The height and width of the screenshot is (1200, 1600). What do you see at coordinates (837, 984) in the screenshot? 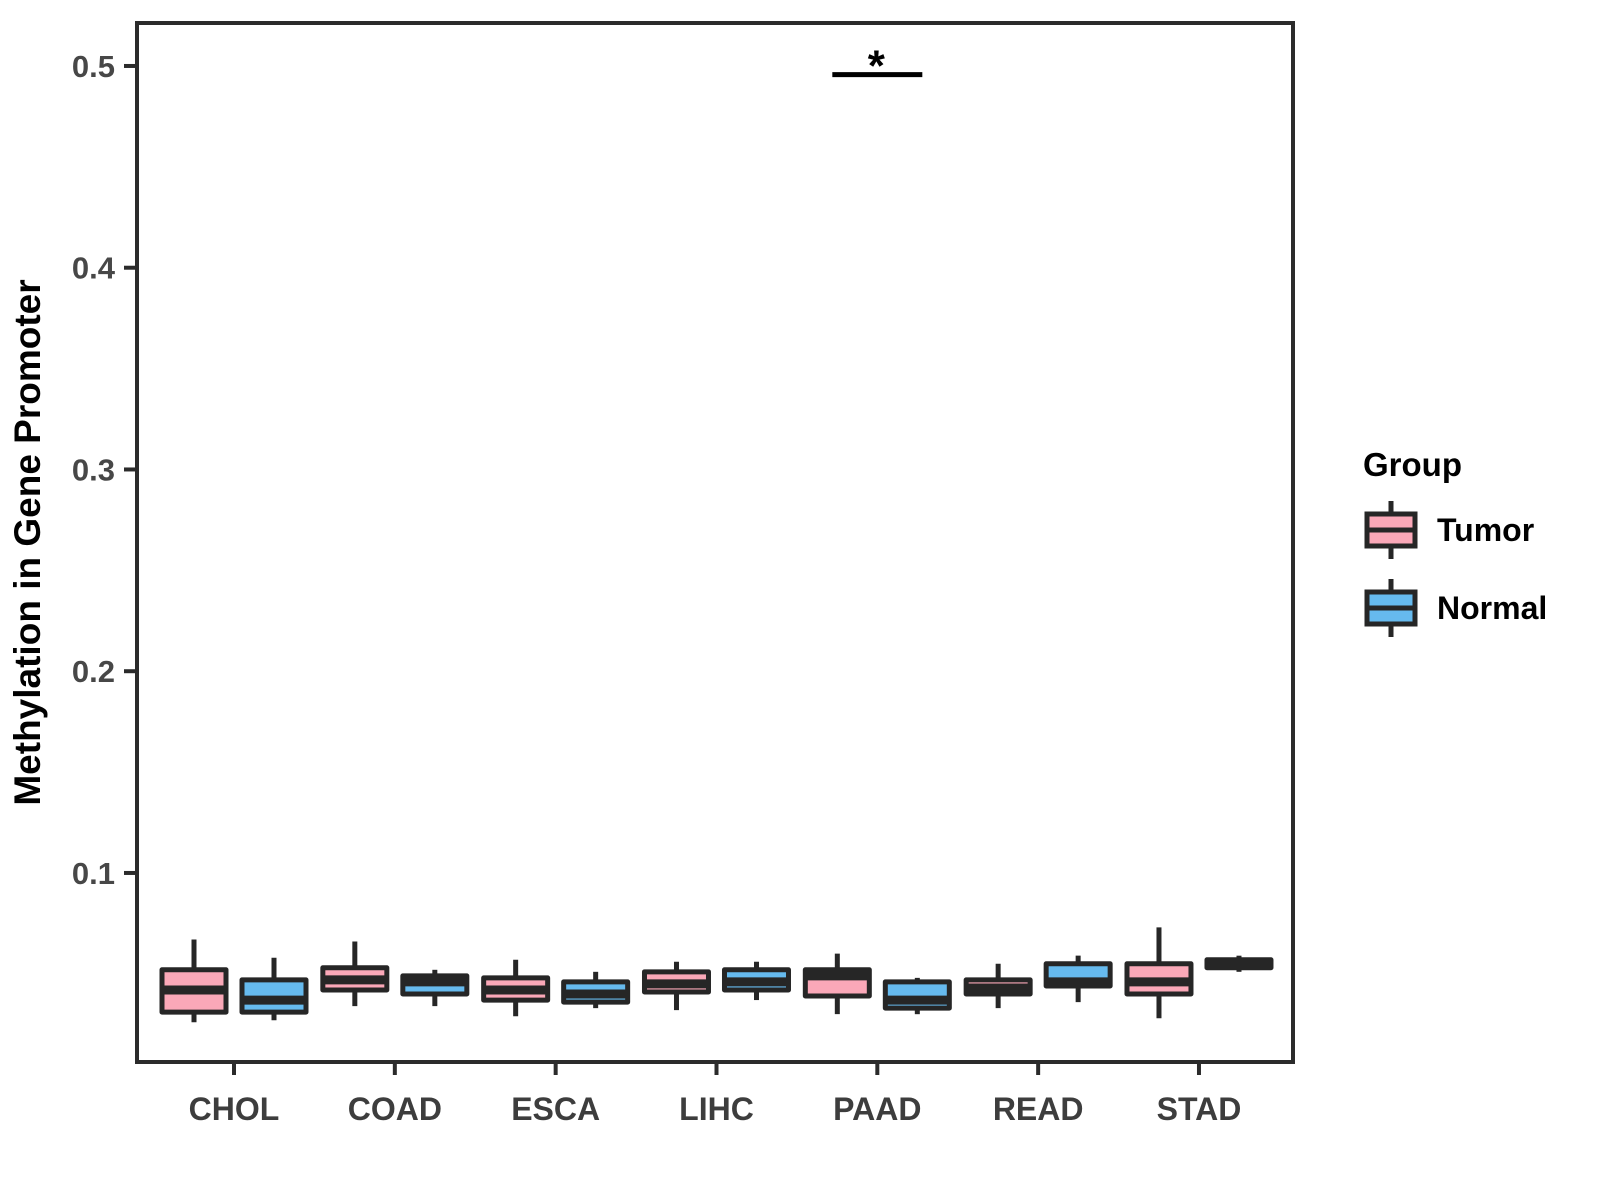
I see `box-paad-tumor` at bounding box center [837, 984].